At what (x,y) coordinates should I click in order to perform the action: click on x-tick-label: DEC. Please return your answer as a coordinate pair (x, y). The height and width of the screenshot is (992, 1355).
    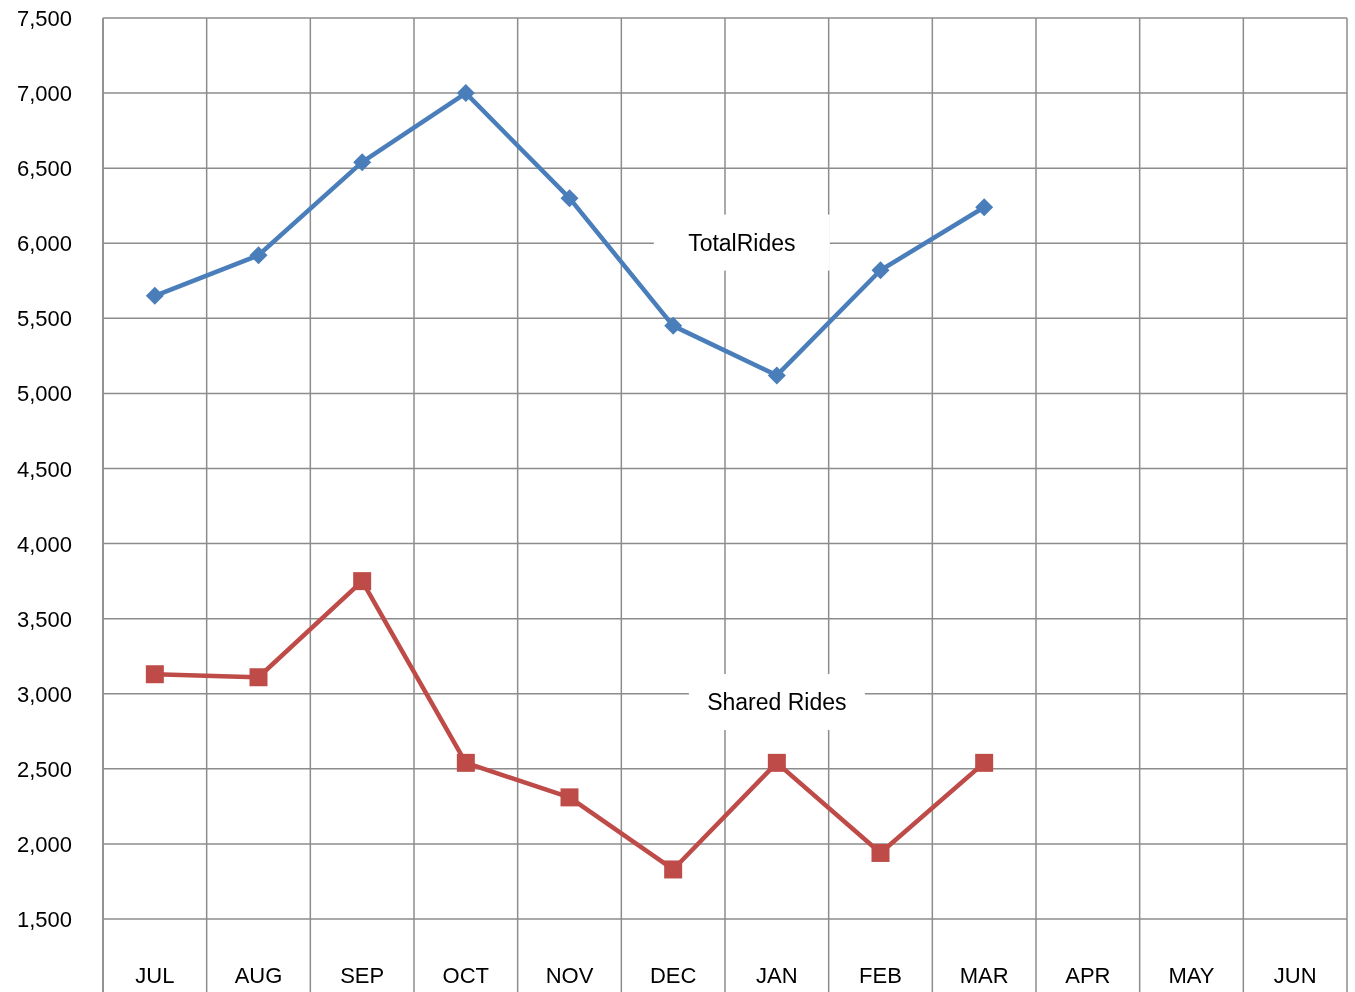
    Looking at the image, I should click on (673, 975).